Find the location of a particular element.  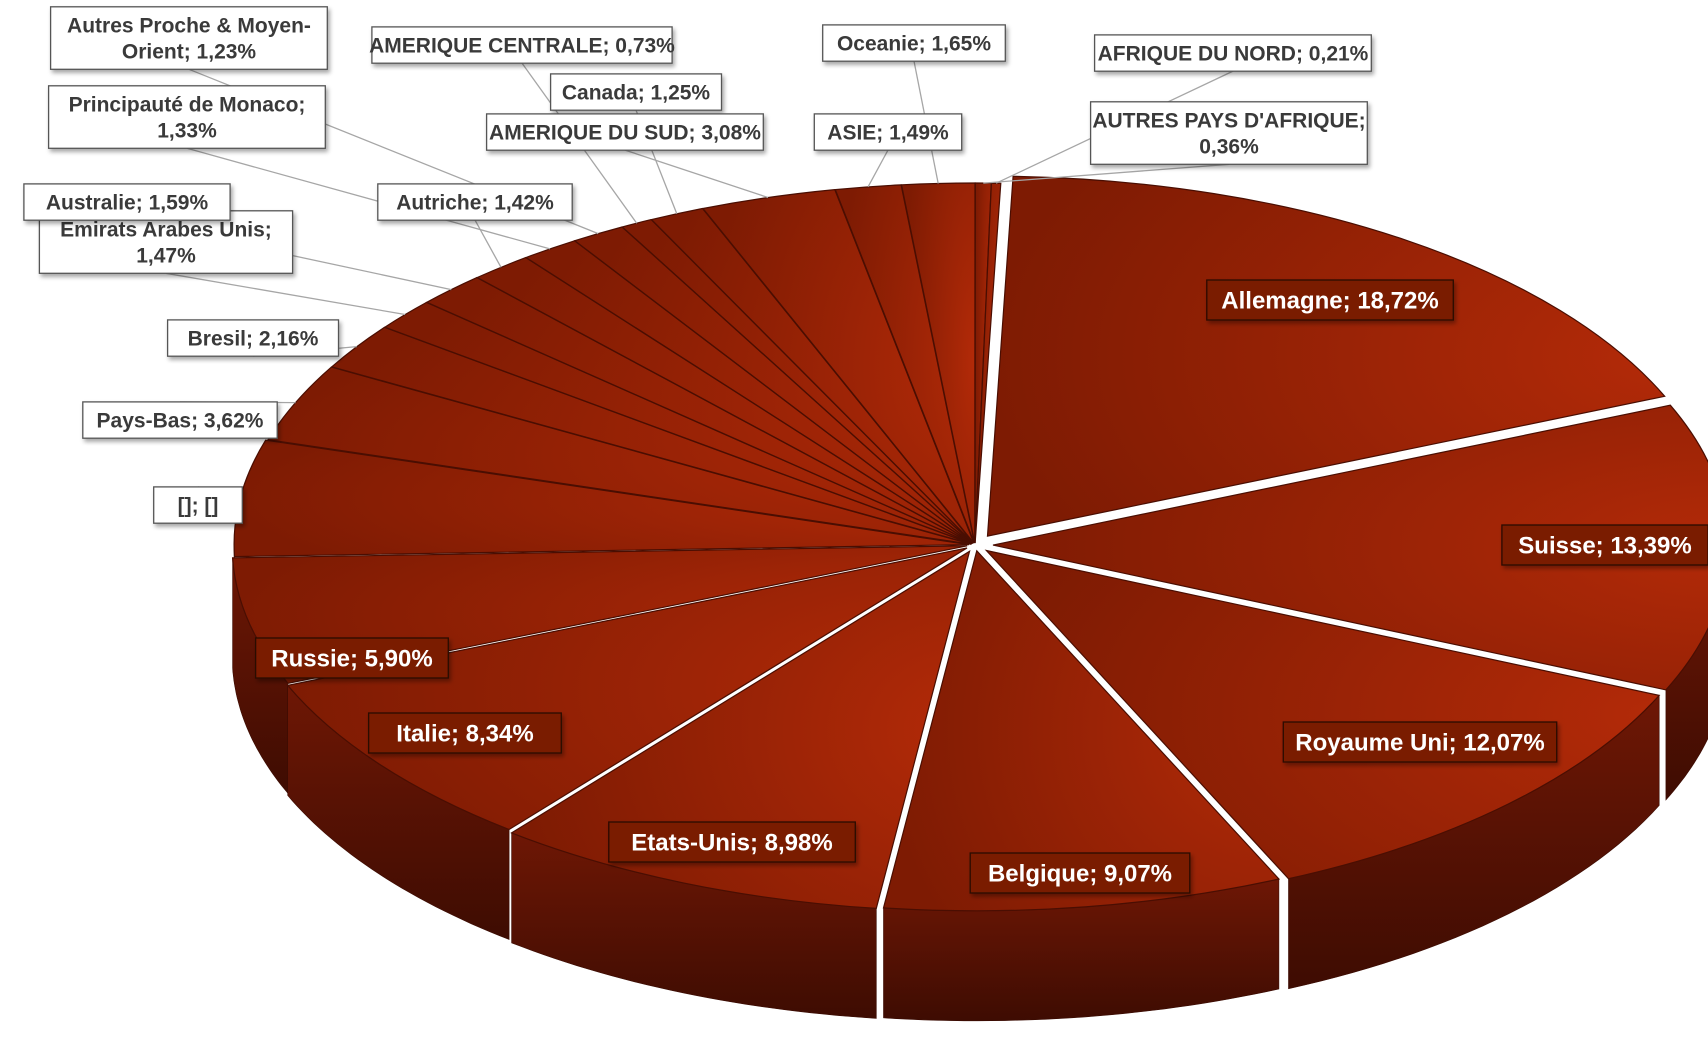

data-label-text: Etats-Unis; 8,98% is located at coordinates (731, 843).